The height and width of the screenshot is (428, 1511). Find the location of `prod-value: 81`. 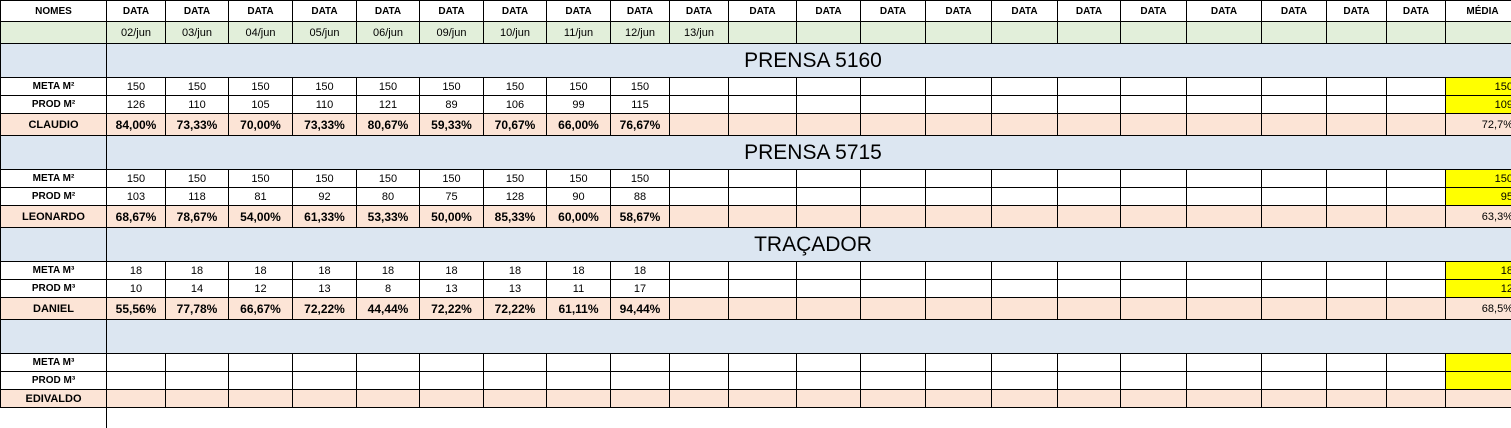

prod-value: 81 is located at coordinates (261, 197).